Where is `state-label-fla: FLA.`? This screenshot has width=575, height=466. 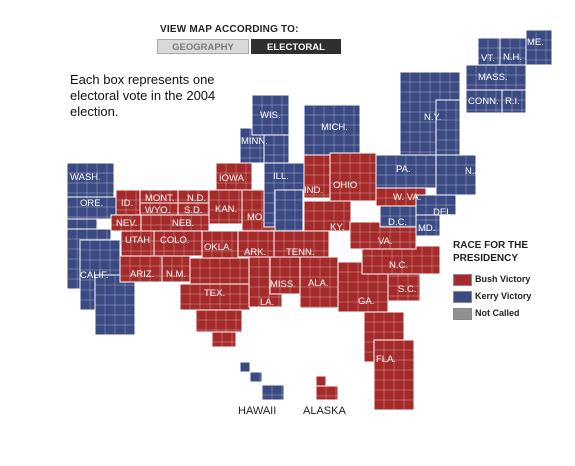 state-label-fla: FLA. is located at coordinates (386, 359).